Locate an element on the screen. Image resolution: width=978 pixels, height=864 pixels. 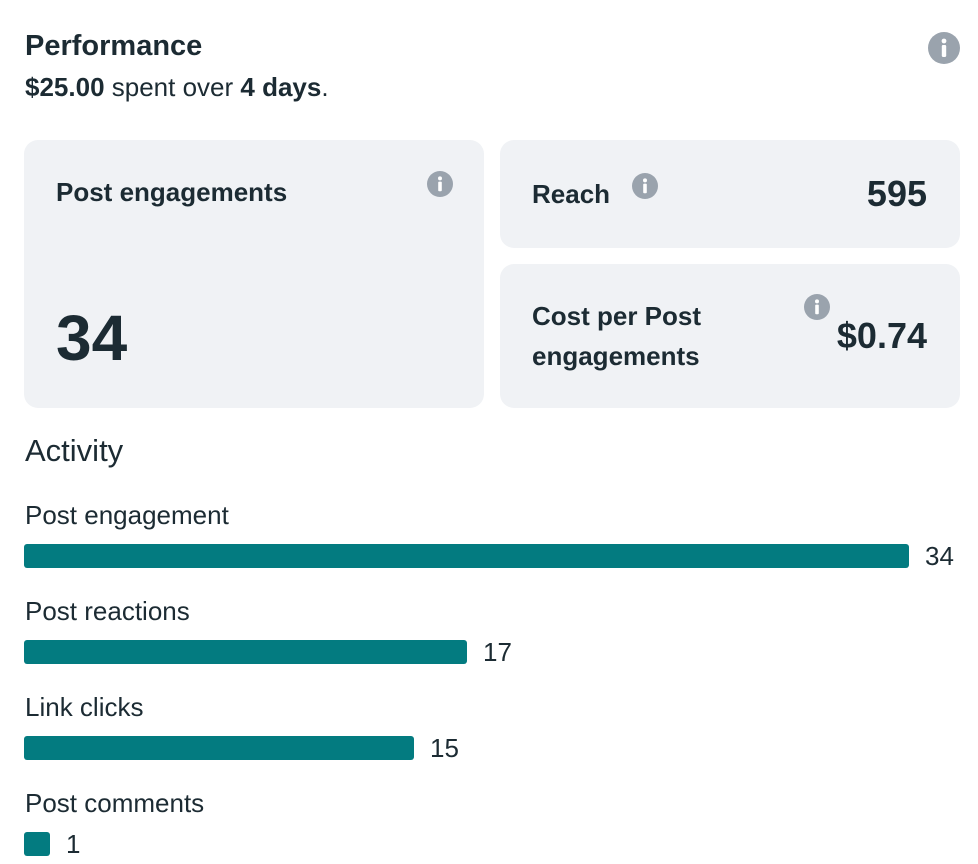
post-engagements-label: Post engagements is located at coordinates (172, 192).